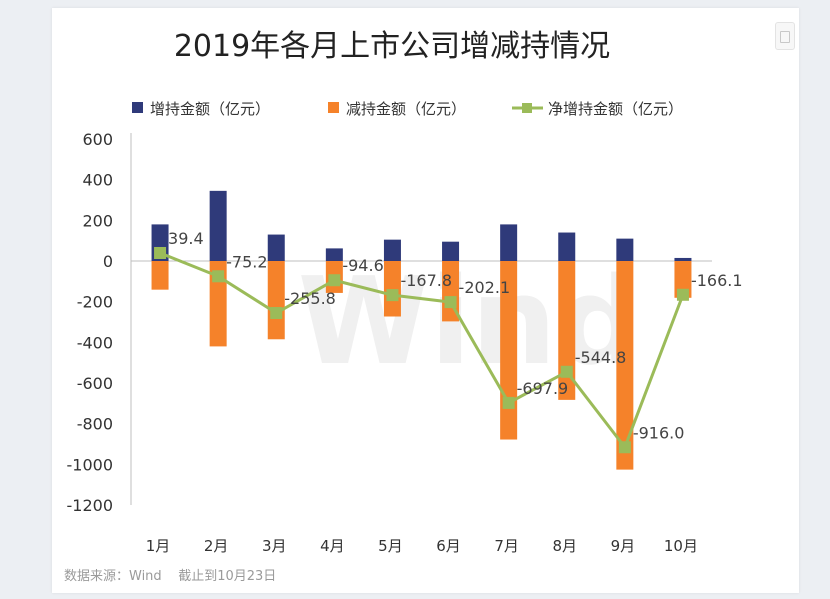 Image resolution: width=830 pixels, height=599 pixels. Describe the element at coordinates (601, 357) in the screenshot. I see `net-data-label: -544.8` at that location.